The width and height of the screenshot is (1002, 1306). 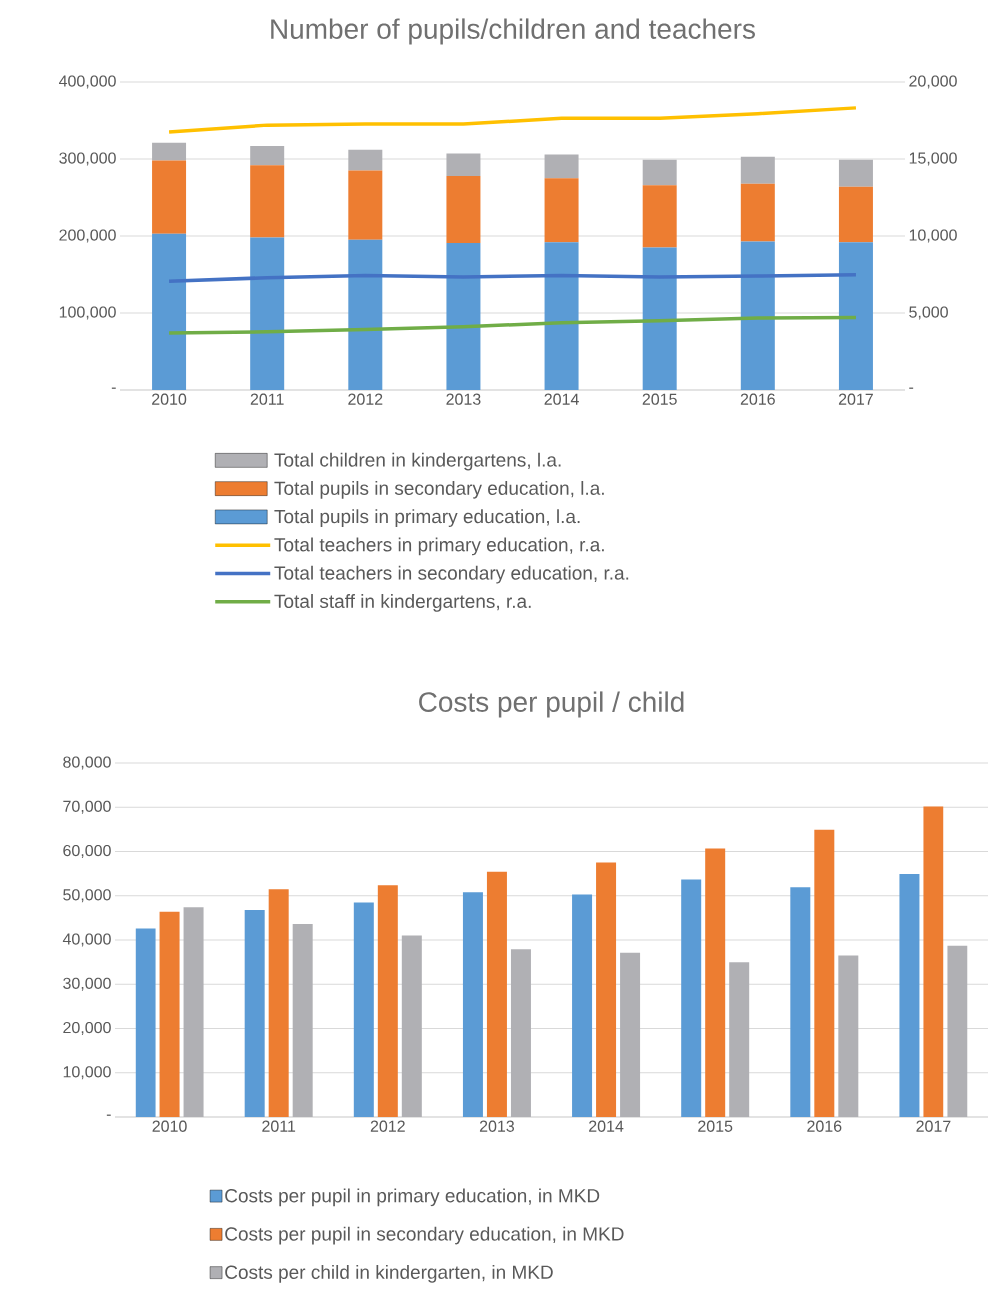 What do you see at coordinates (87, 984) in the screenshot?
I see `y-tick-label: 30,000` at bounding box center [87, 984].